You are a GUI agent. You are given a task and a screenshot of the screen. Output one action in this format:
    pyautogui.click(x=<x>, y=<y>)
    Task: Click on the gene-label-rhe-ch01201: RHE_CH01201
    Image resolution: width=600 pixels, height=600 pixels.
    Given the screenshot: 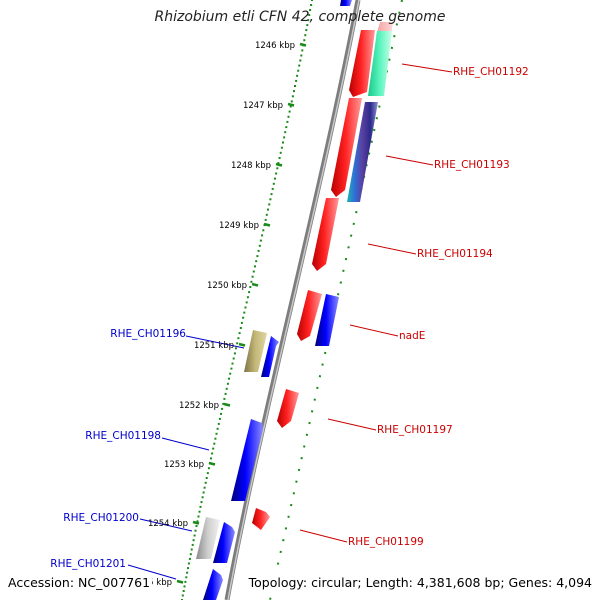 What is the action you would take?
    pyautogui.click(x=88, y=564)
    